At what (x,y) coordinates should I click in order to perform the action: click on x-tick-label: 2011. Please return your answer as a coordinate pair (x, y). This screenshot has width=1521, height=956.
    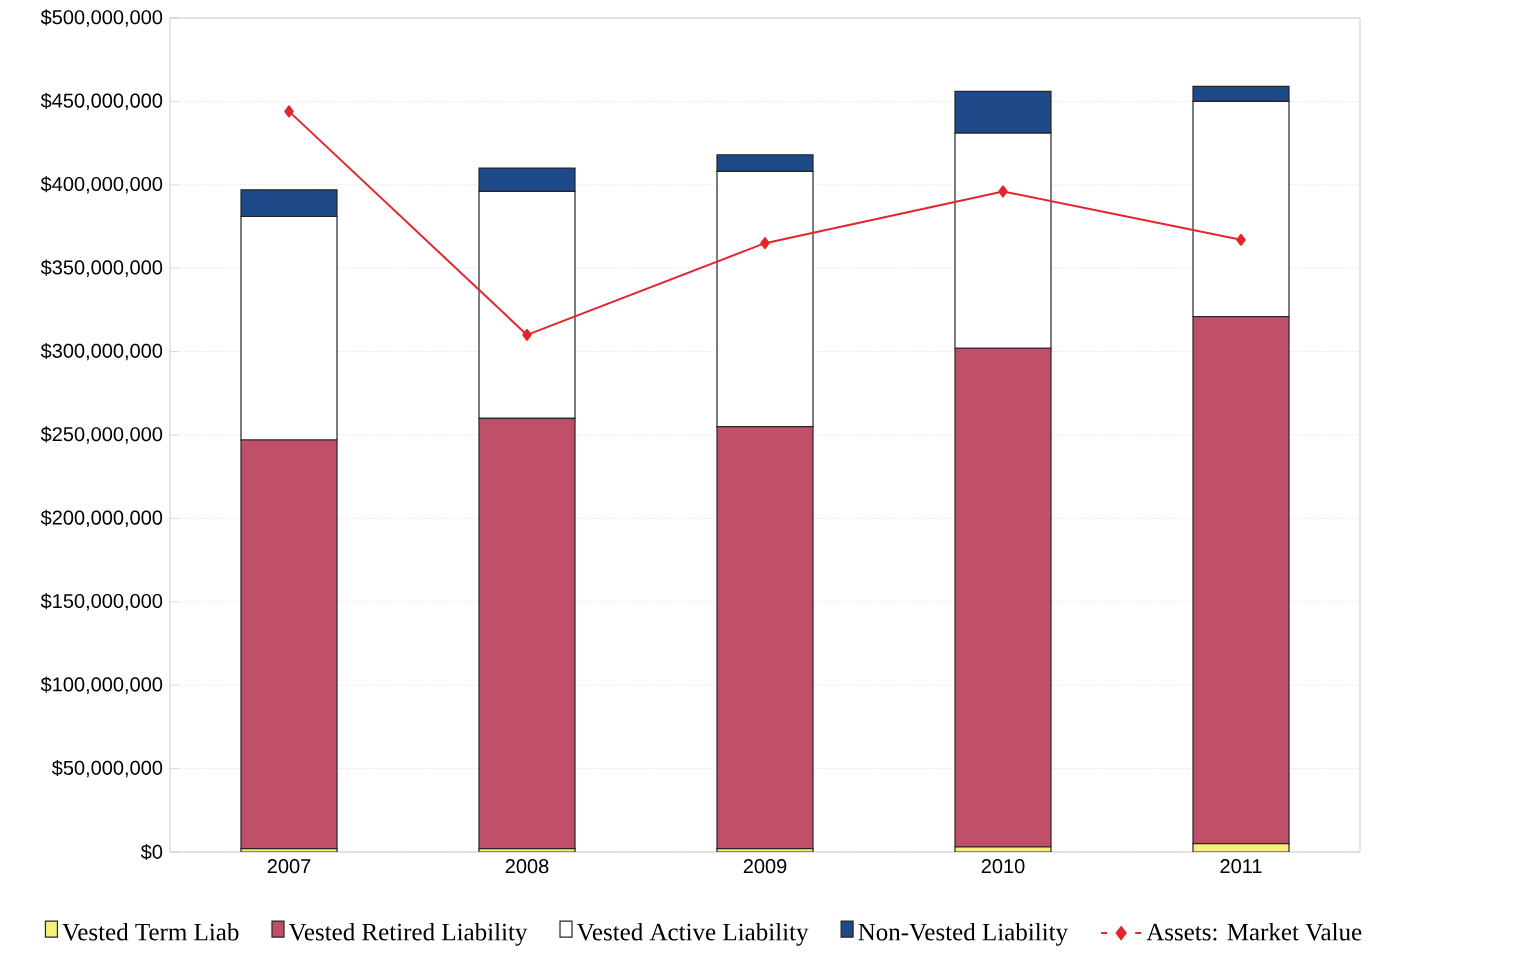
    Looking at the image, I should click on (1241, 866).